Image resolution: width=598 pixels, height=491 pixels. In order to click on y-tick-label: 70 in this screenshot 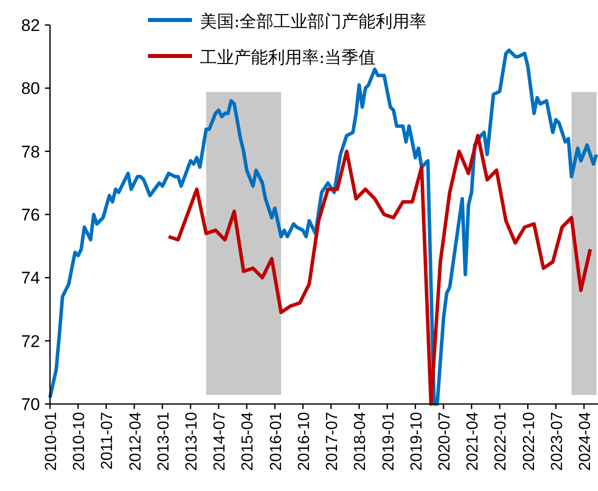, I will do `click(30, 404)`.